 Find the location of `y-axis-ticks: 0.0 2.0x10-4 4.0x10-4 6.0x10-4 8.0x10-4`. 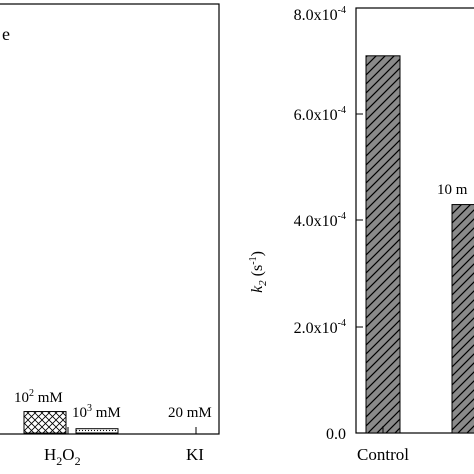

y-axis-ticks: 0.0 2.0x10-4 4.0x10-4 6.0x10-4 8.0x10-4 is located at coordinates (328, 224).